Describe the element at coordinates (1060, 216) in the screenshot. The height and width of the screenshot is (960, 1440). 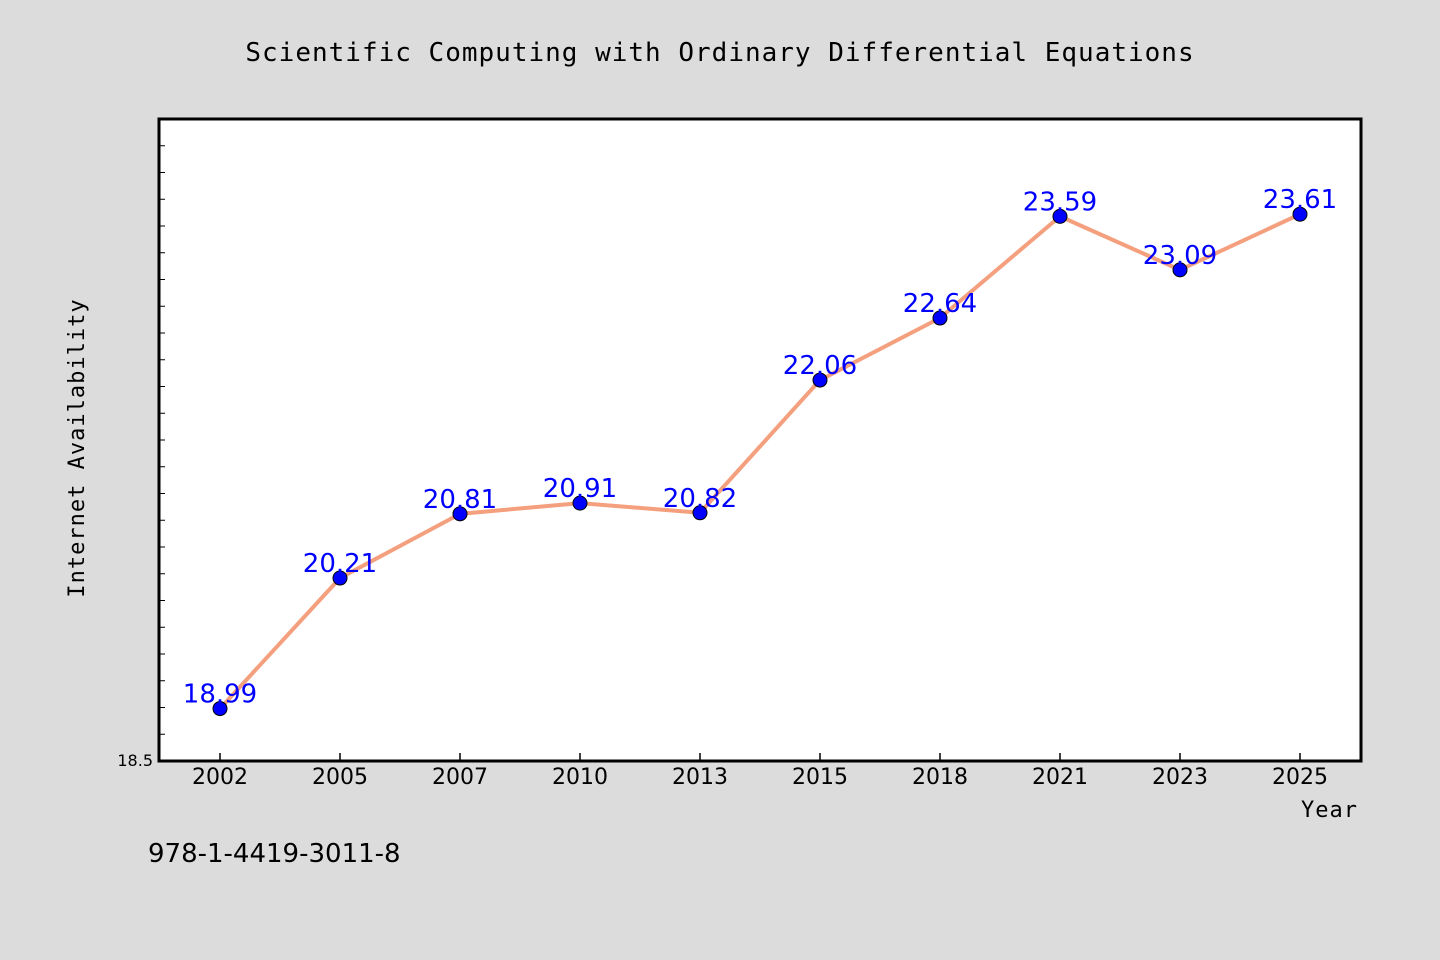
I see `data-point-2021` at that location.